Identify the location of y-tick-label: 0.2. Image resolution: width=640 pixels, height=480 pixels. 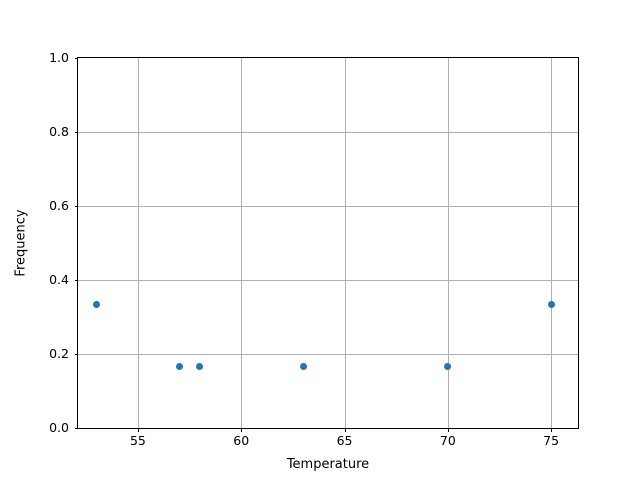
(59, 353).